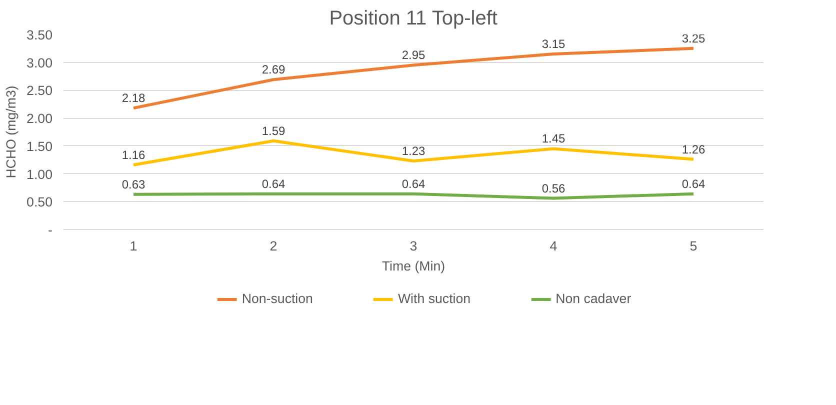  What do you see at coordinates (434, 298) in the screenshot?
I see `legend-label: With suction` at bounding box center [434, 298].